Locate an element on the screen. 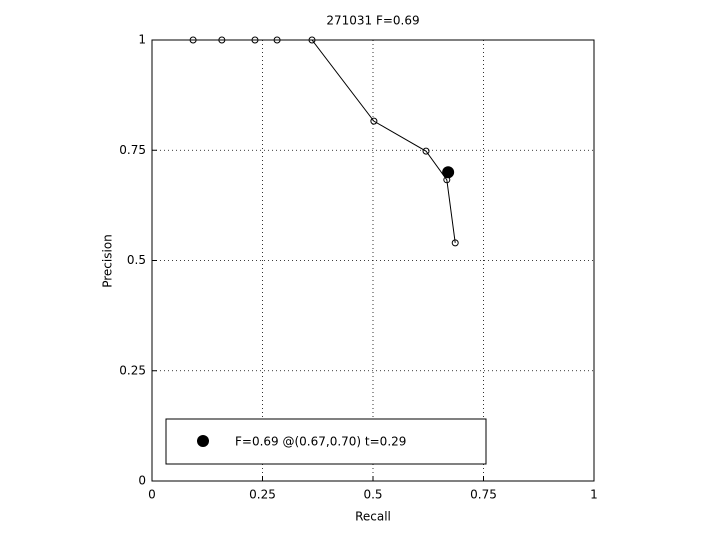 The image size is (720, 540). y-tick-label: 0.5 is located at coordinates (136, 260).